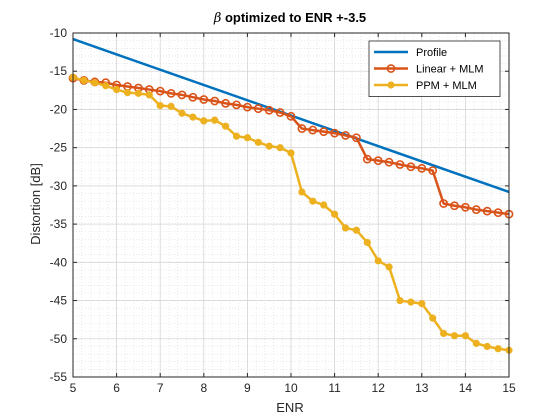 This screenshot has width=560, height=420. I want to click on y-axis-label: Distortion [dB], so click(35, 204).